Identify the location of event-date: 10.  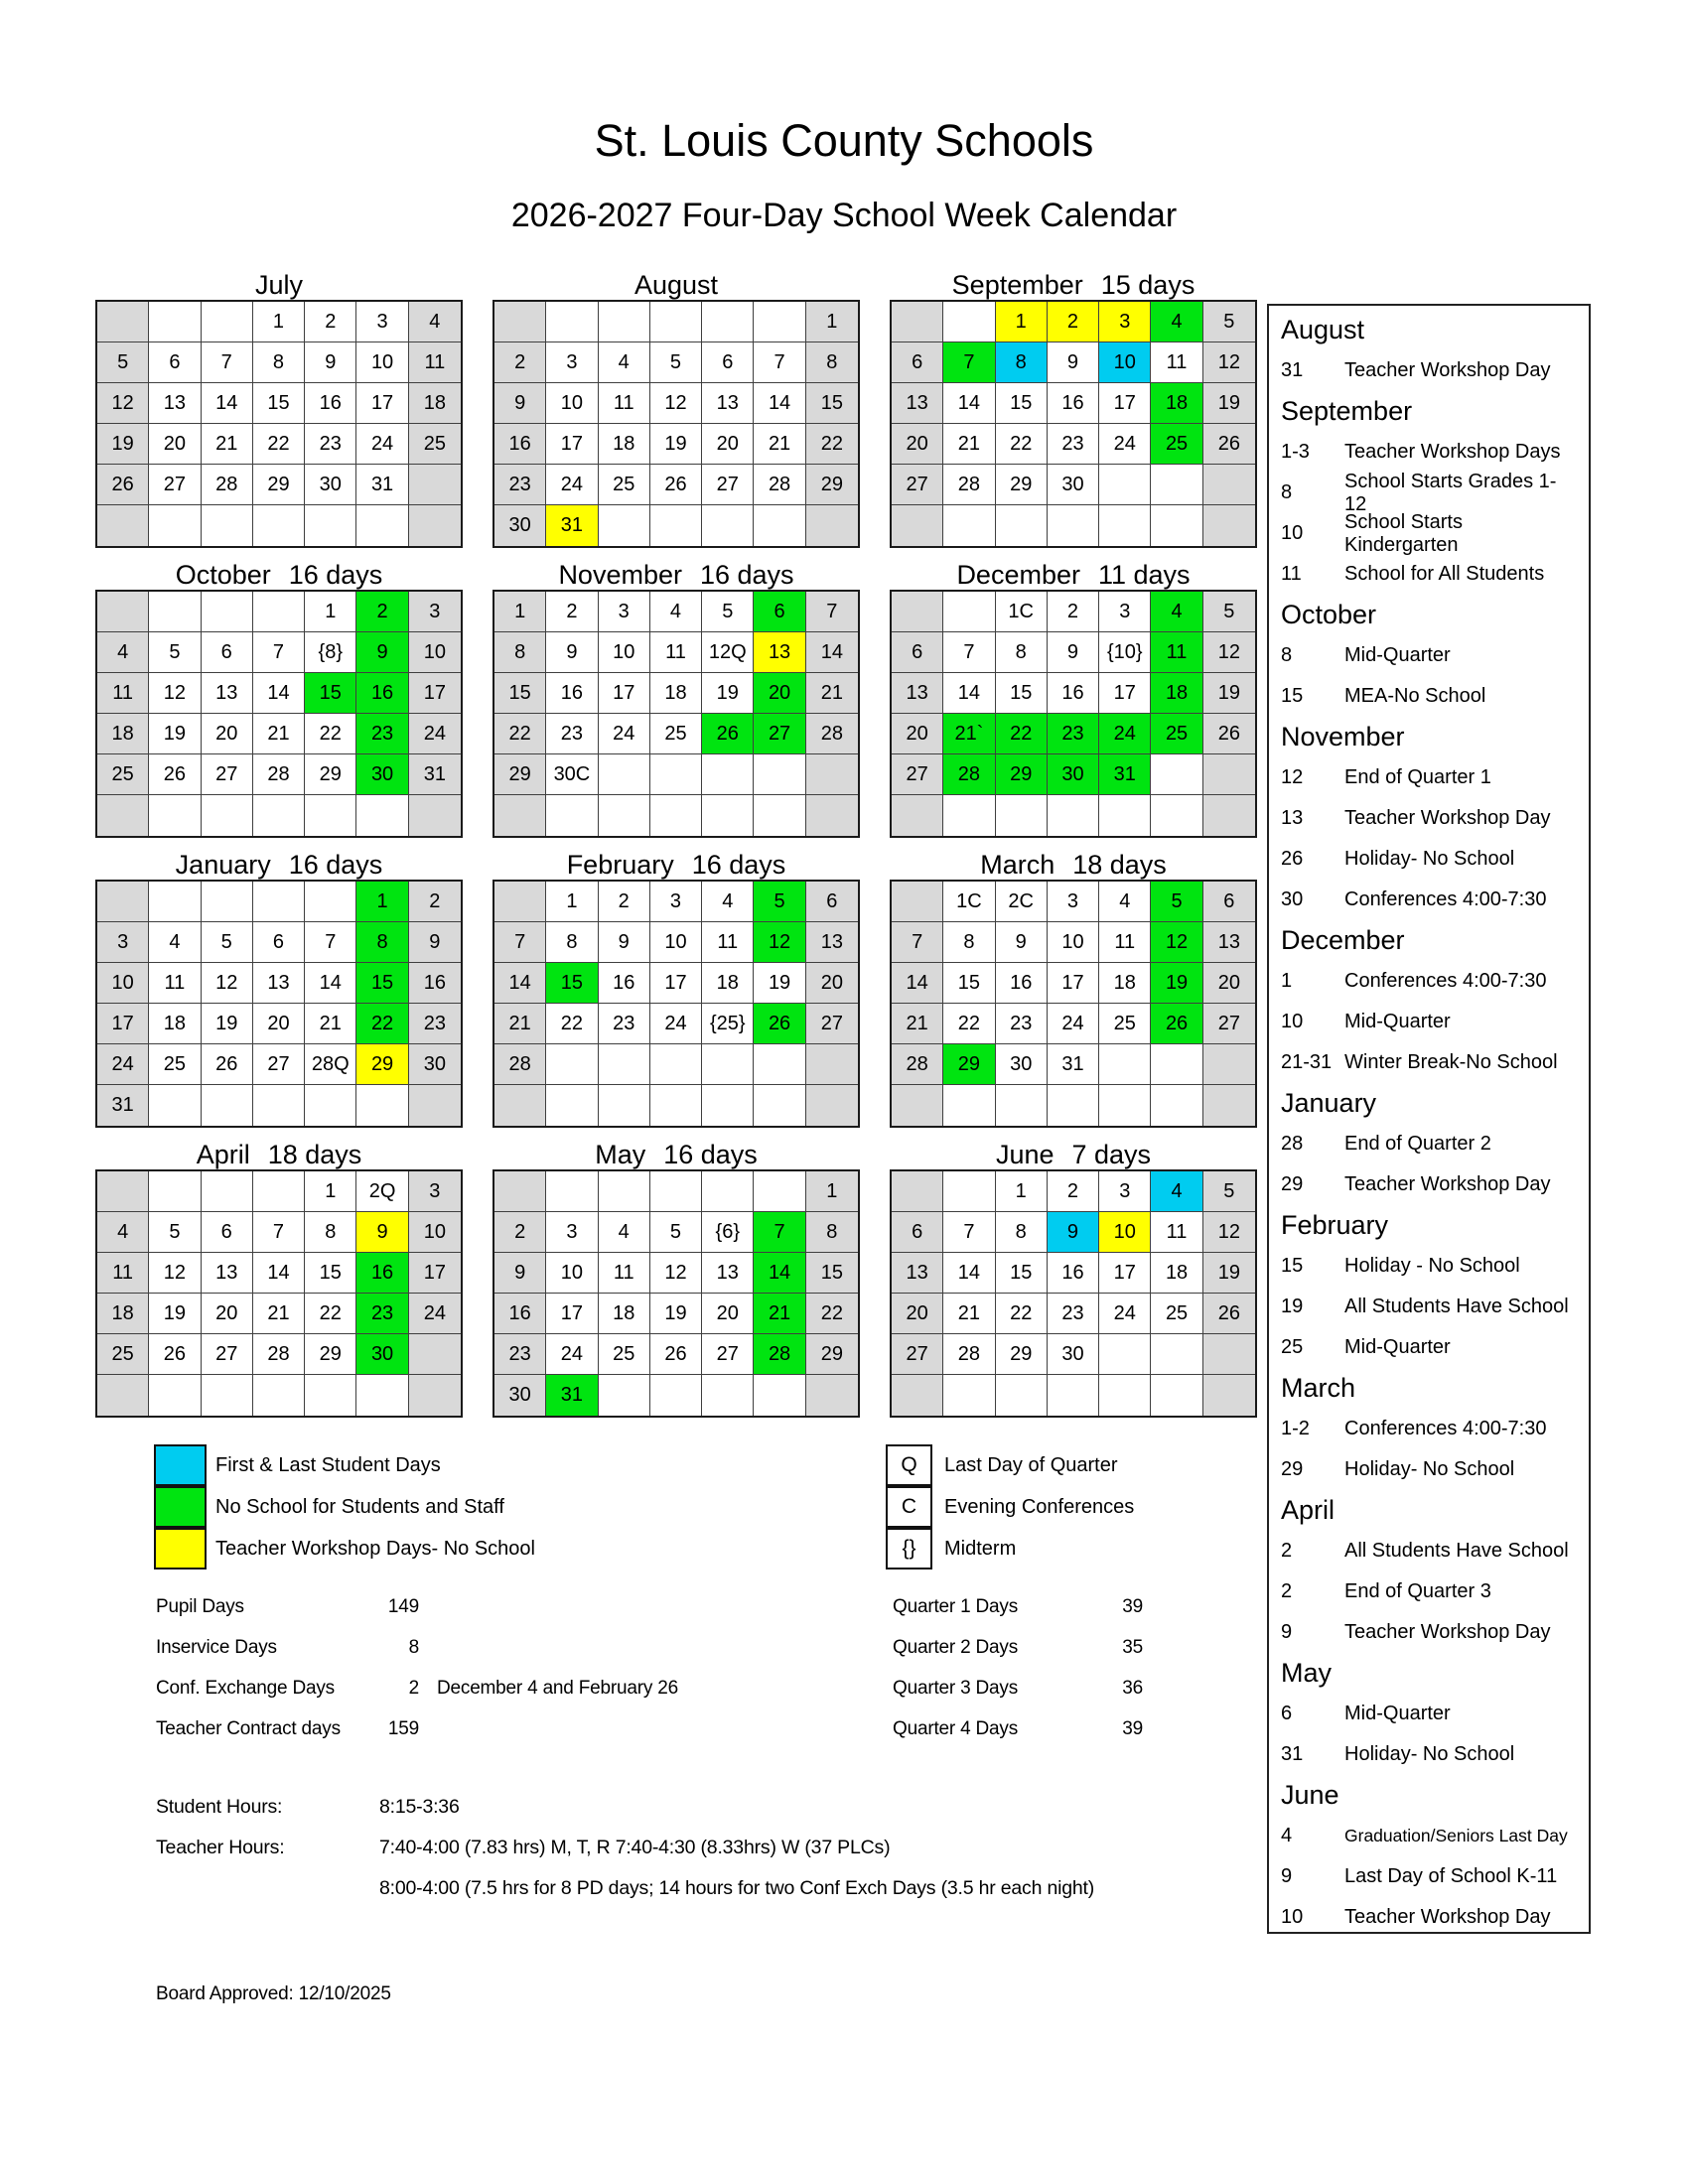
(1292, 1021).